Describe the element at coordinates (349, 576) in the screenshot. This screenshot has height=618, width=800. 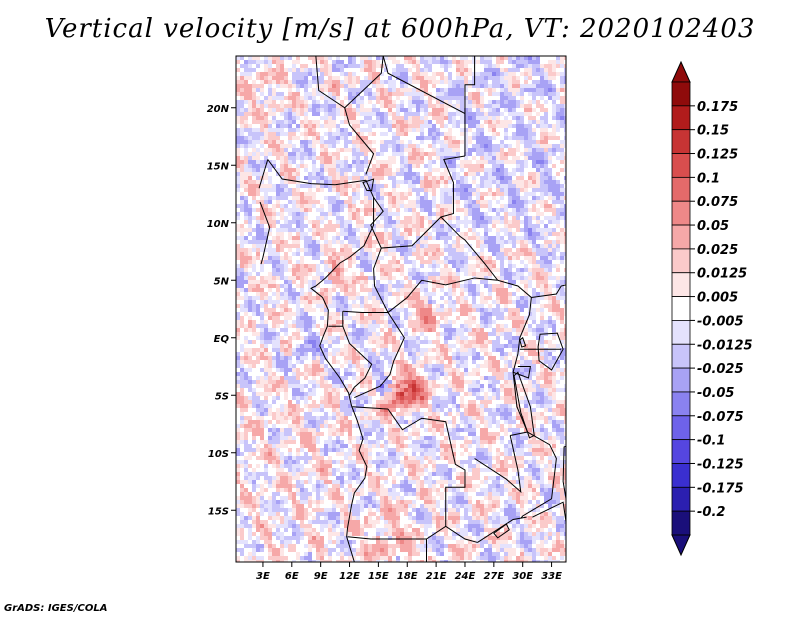
I see `x-tick-label: 12E` at that location.